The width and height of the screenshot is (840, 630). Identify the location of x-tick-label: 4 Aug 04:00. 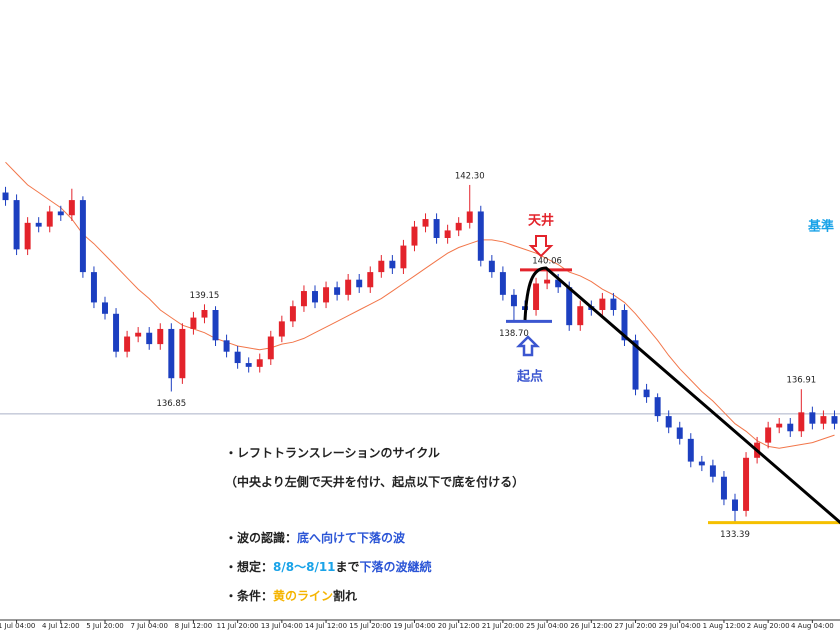
(812, 626).